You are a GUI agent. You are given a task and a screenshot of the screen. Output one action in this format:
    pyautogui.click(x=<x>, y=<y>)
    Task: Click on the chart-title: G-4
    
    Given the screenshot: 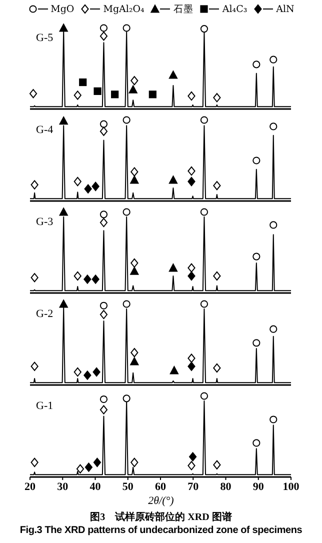 What is the action you would take?
    pyautogui.click(x=45, y=130)
    